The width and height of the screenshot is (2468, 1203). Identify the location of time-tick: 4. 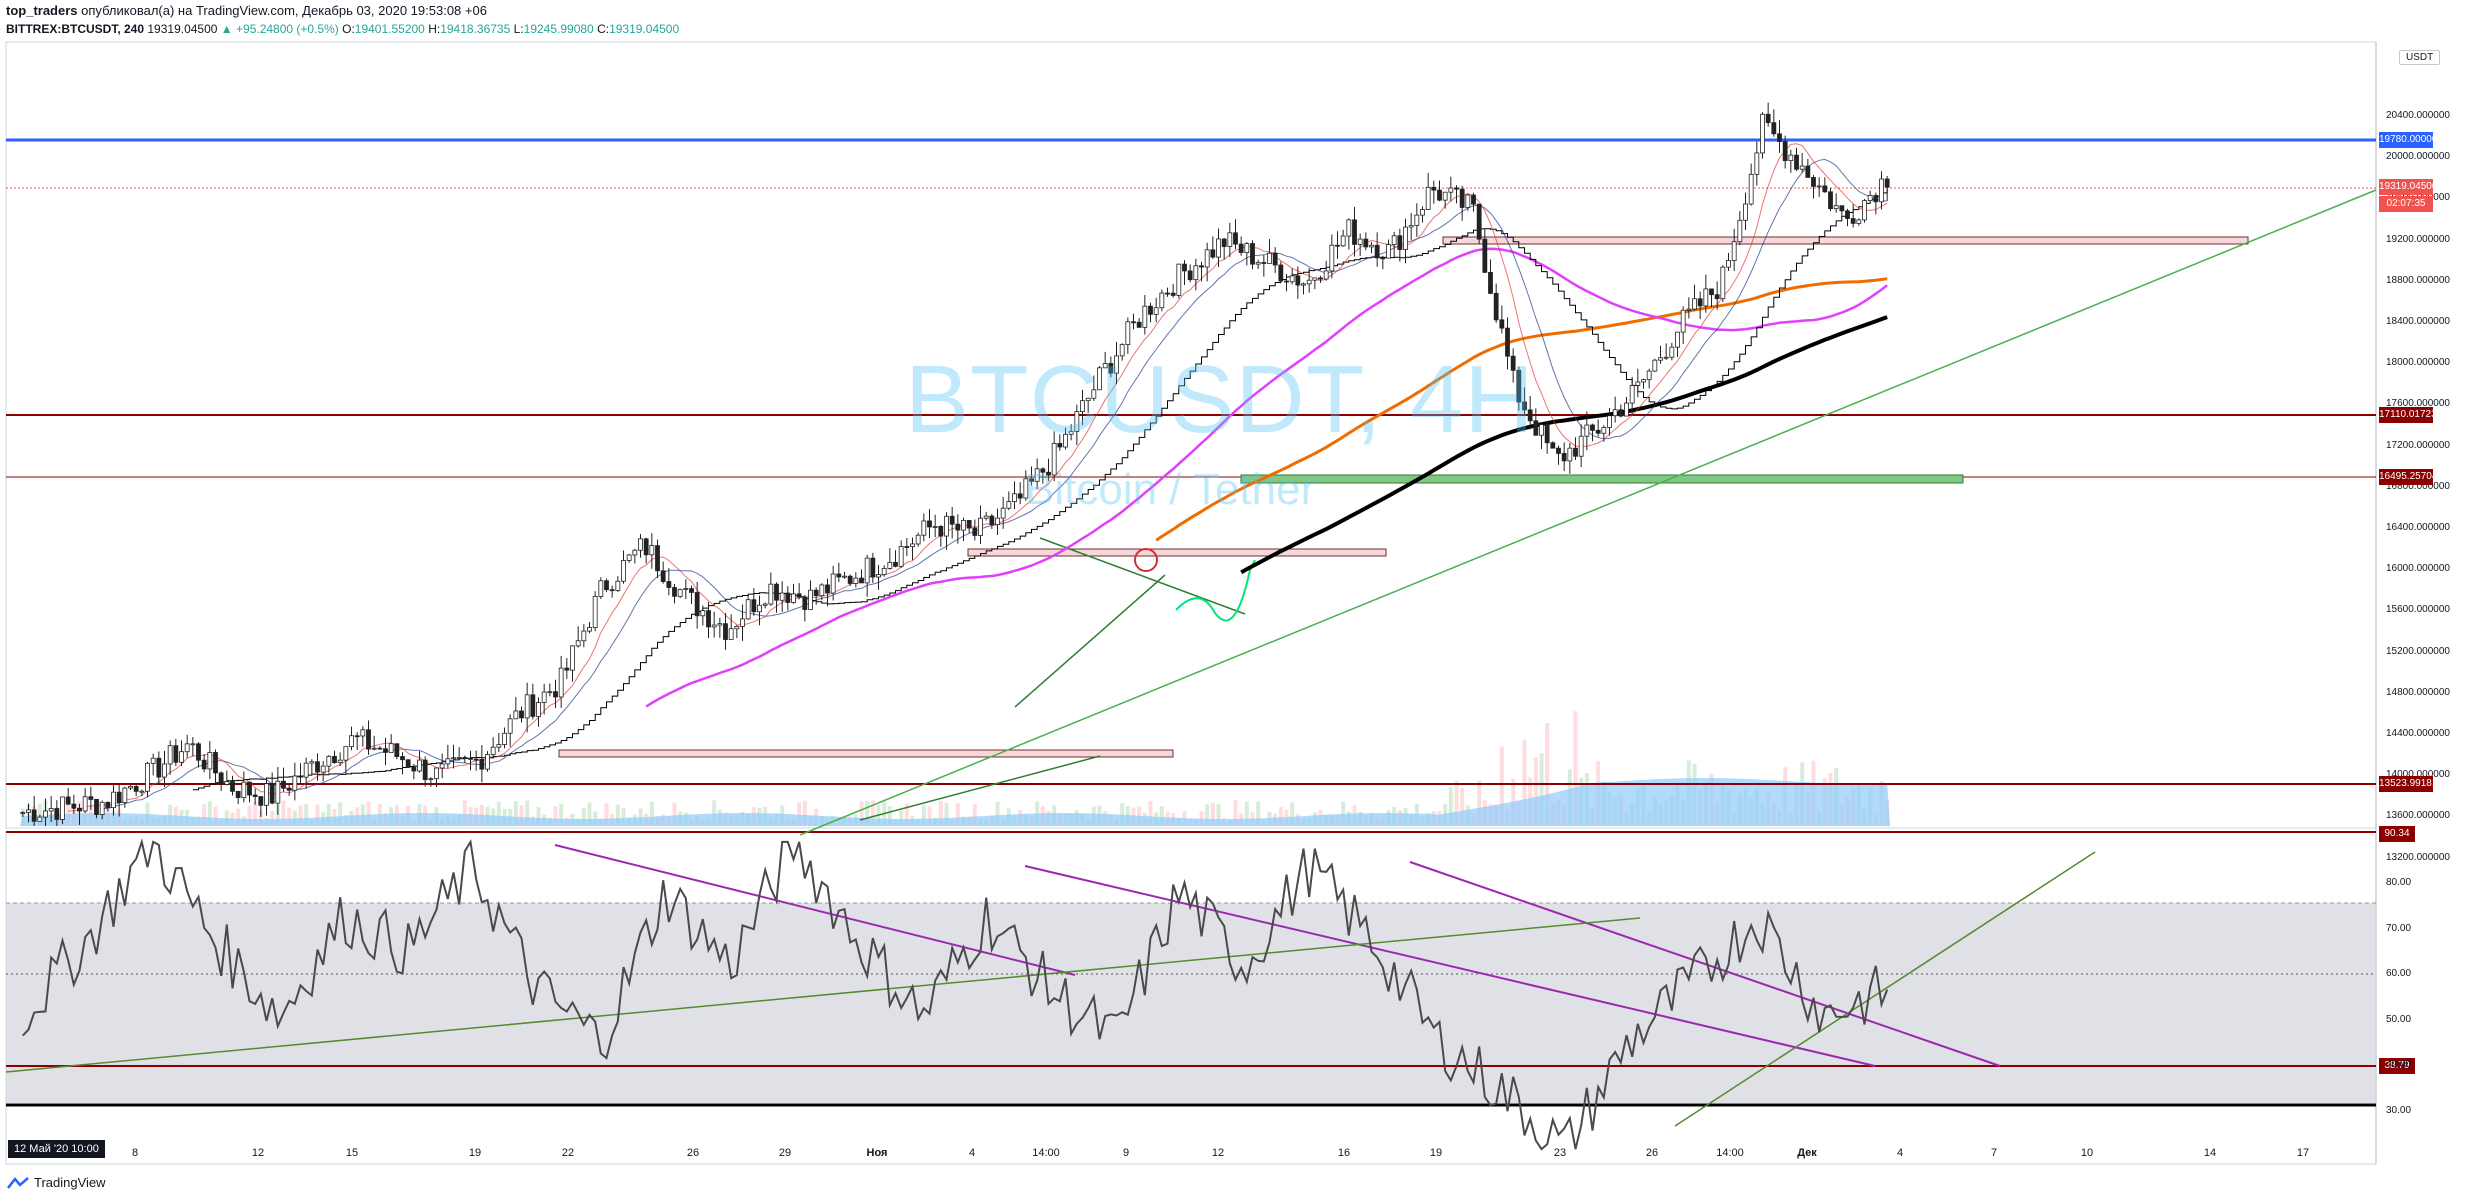
(1900, 1153).